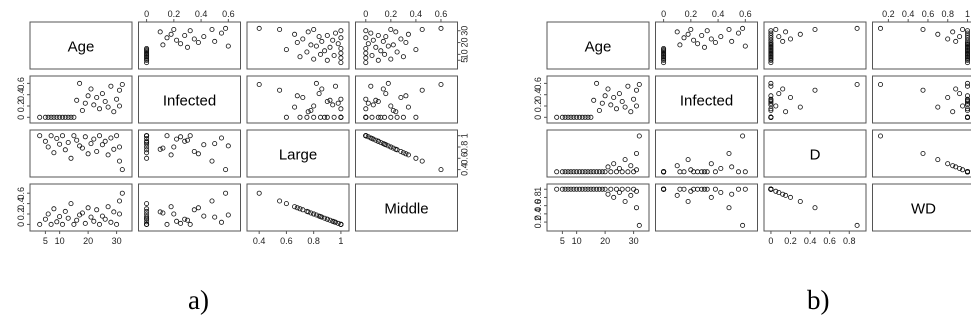 This screenshot has width=971, height=329. I want to click on x-tick-label: 0.6, so click(441, 14).